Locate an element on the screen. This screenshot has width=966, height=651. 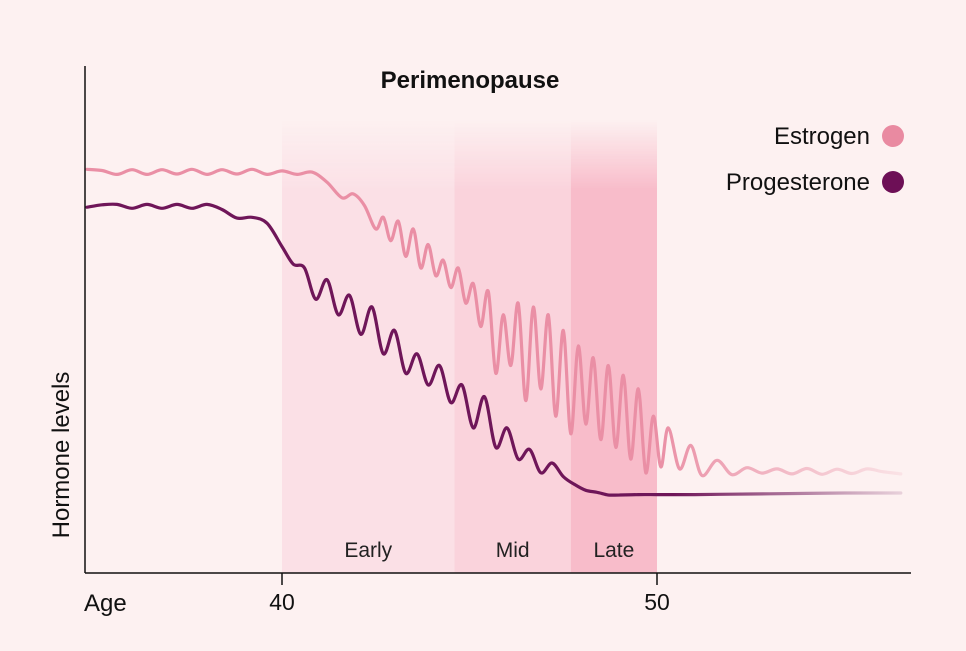
x-ticks: 40 50 is located at coordinates (469, 594).